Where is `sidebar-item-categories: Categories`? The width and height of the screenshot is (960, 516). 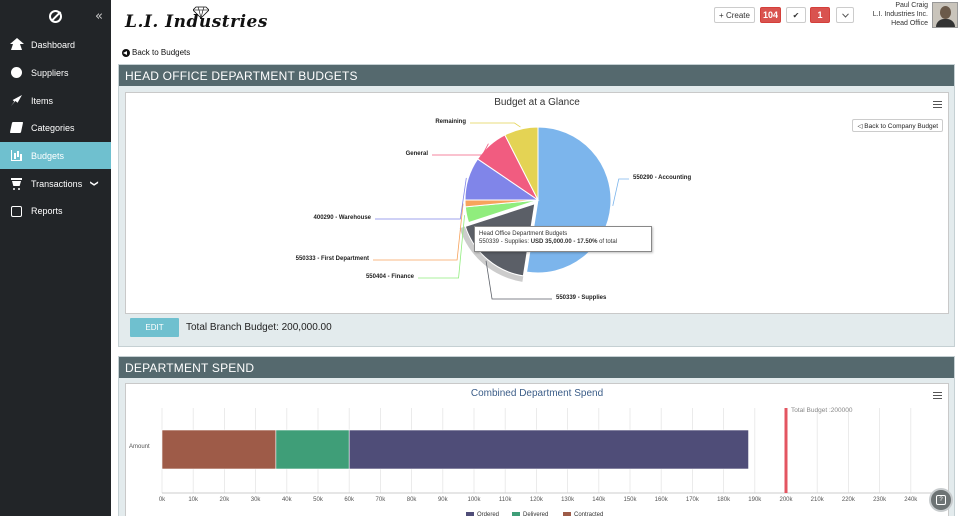
sidebar-item-categories: Categories is located at coordinates (55, 127).